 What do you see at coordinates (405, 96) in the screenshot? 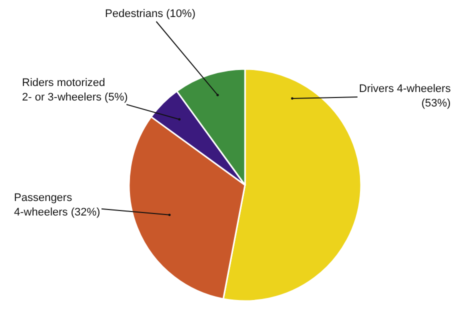
I see `slice-label: Drivers 4-wheelers (53%)` at bounding box center [405, 96].